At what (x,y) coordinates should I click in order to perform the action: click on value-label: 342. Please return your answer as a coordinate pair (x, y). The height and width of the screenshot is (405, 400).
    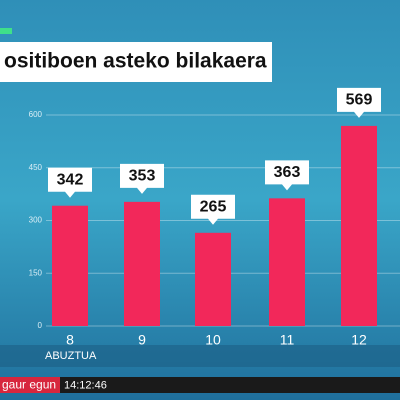
    Looking at the image, I should click on (70, 179).